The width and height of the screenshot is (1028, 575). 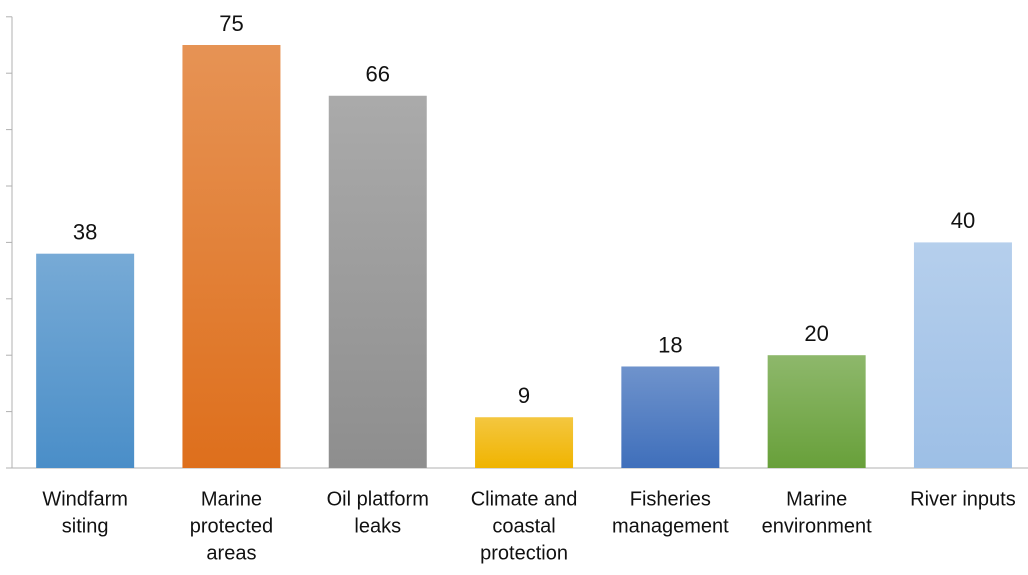 What do you see at coordinates (85, 526) in the screenshot?
I see `x-tick-label: siting` at bounding box center [85, 526].